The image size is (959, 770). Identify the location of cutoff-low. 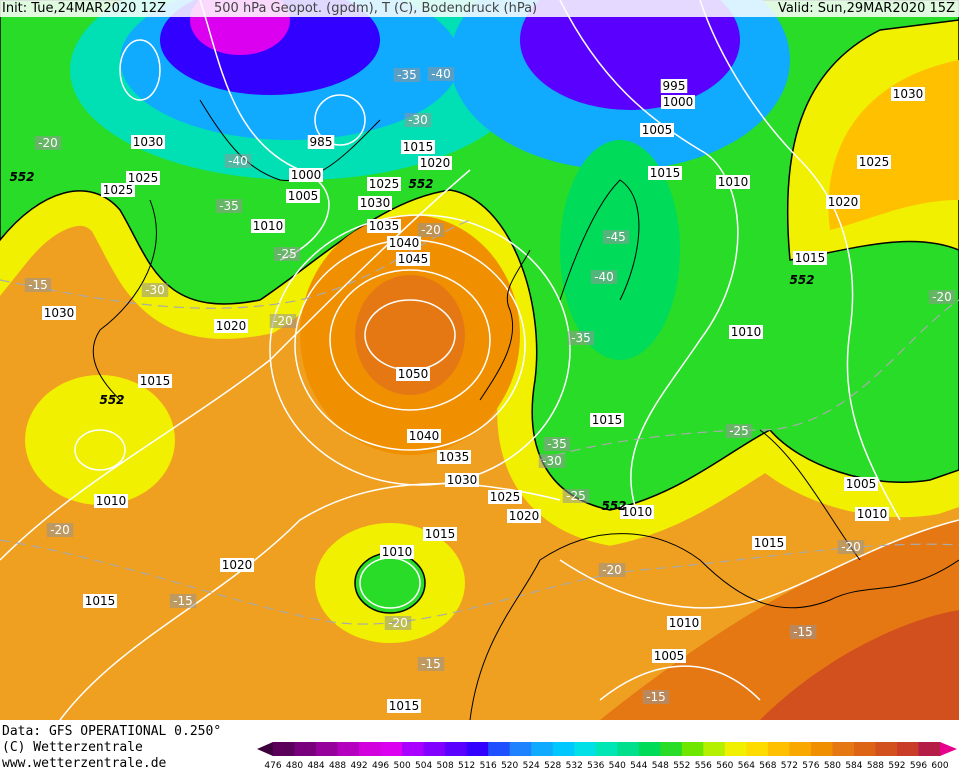
(390, 583).